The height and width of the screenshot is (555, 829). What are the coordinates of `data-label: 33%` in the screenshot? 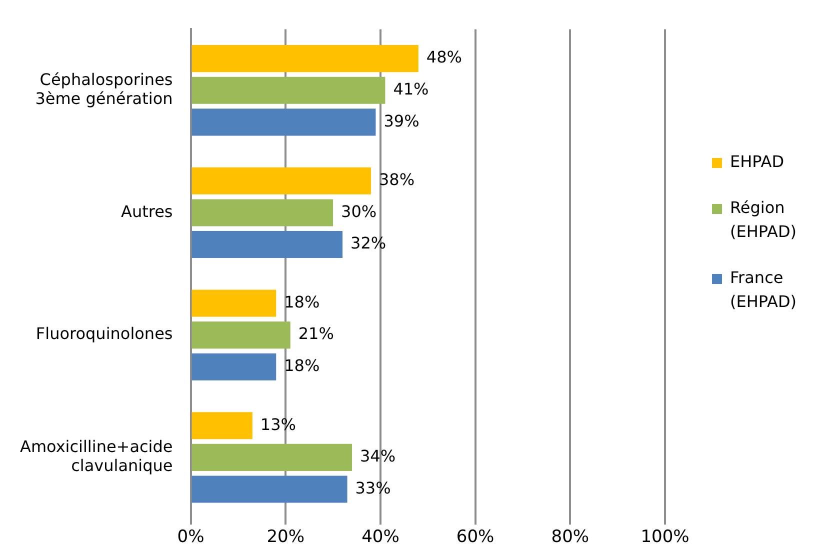 It's located at (373, 488).